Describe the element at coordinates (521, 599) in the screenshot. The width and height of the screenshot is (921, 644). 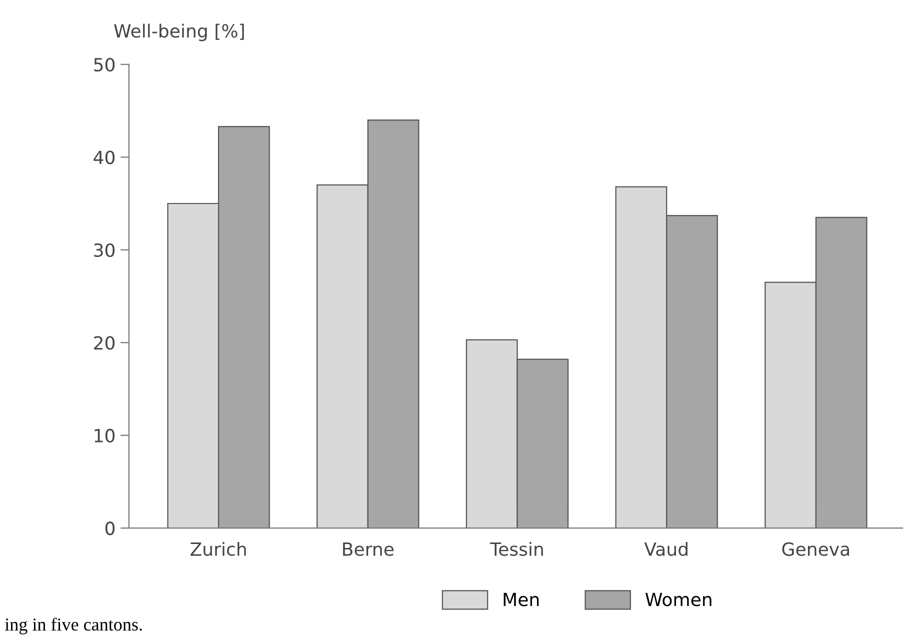
I see `legend-label: Men` at that location.